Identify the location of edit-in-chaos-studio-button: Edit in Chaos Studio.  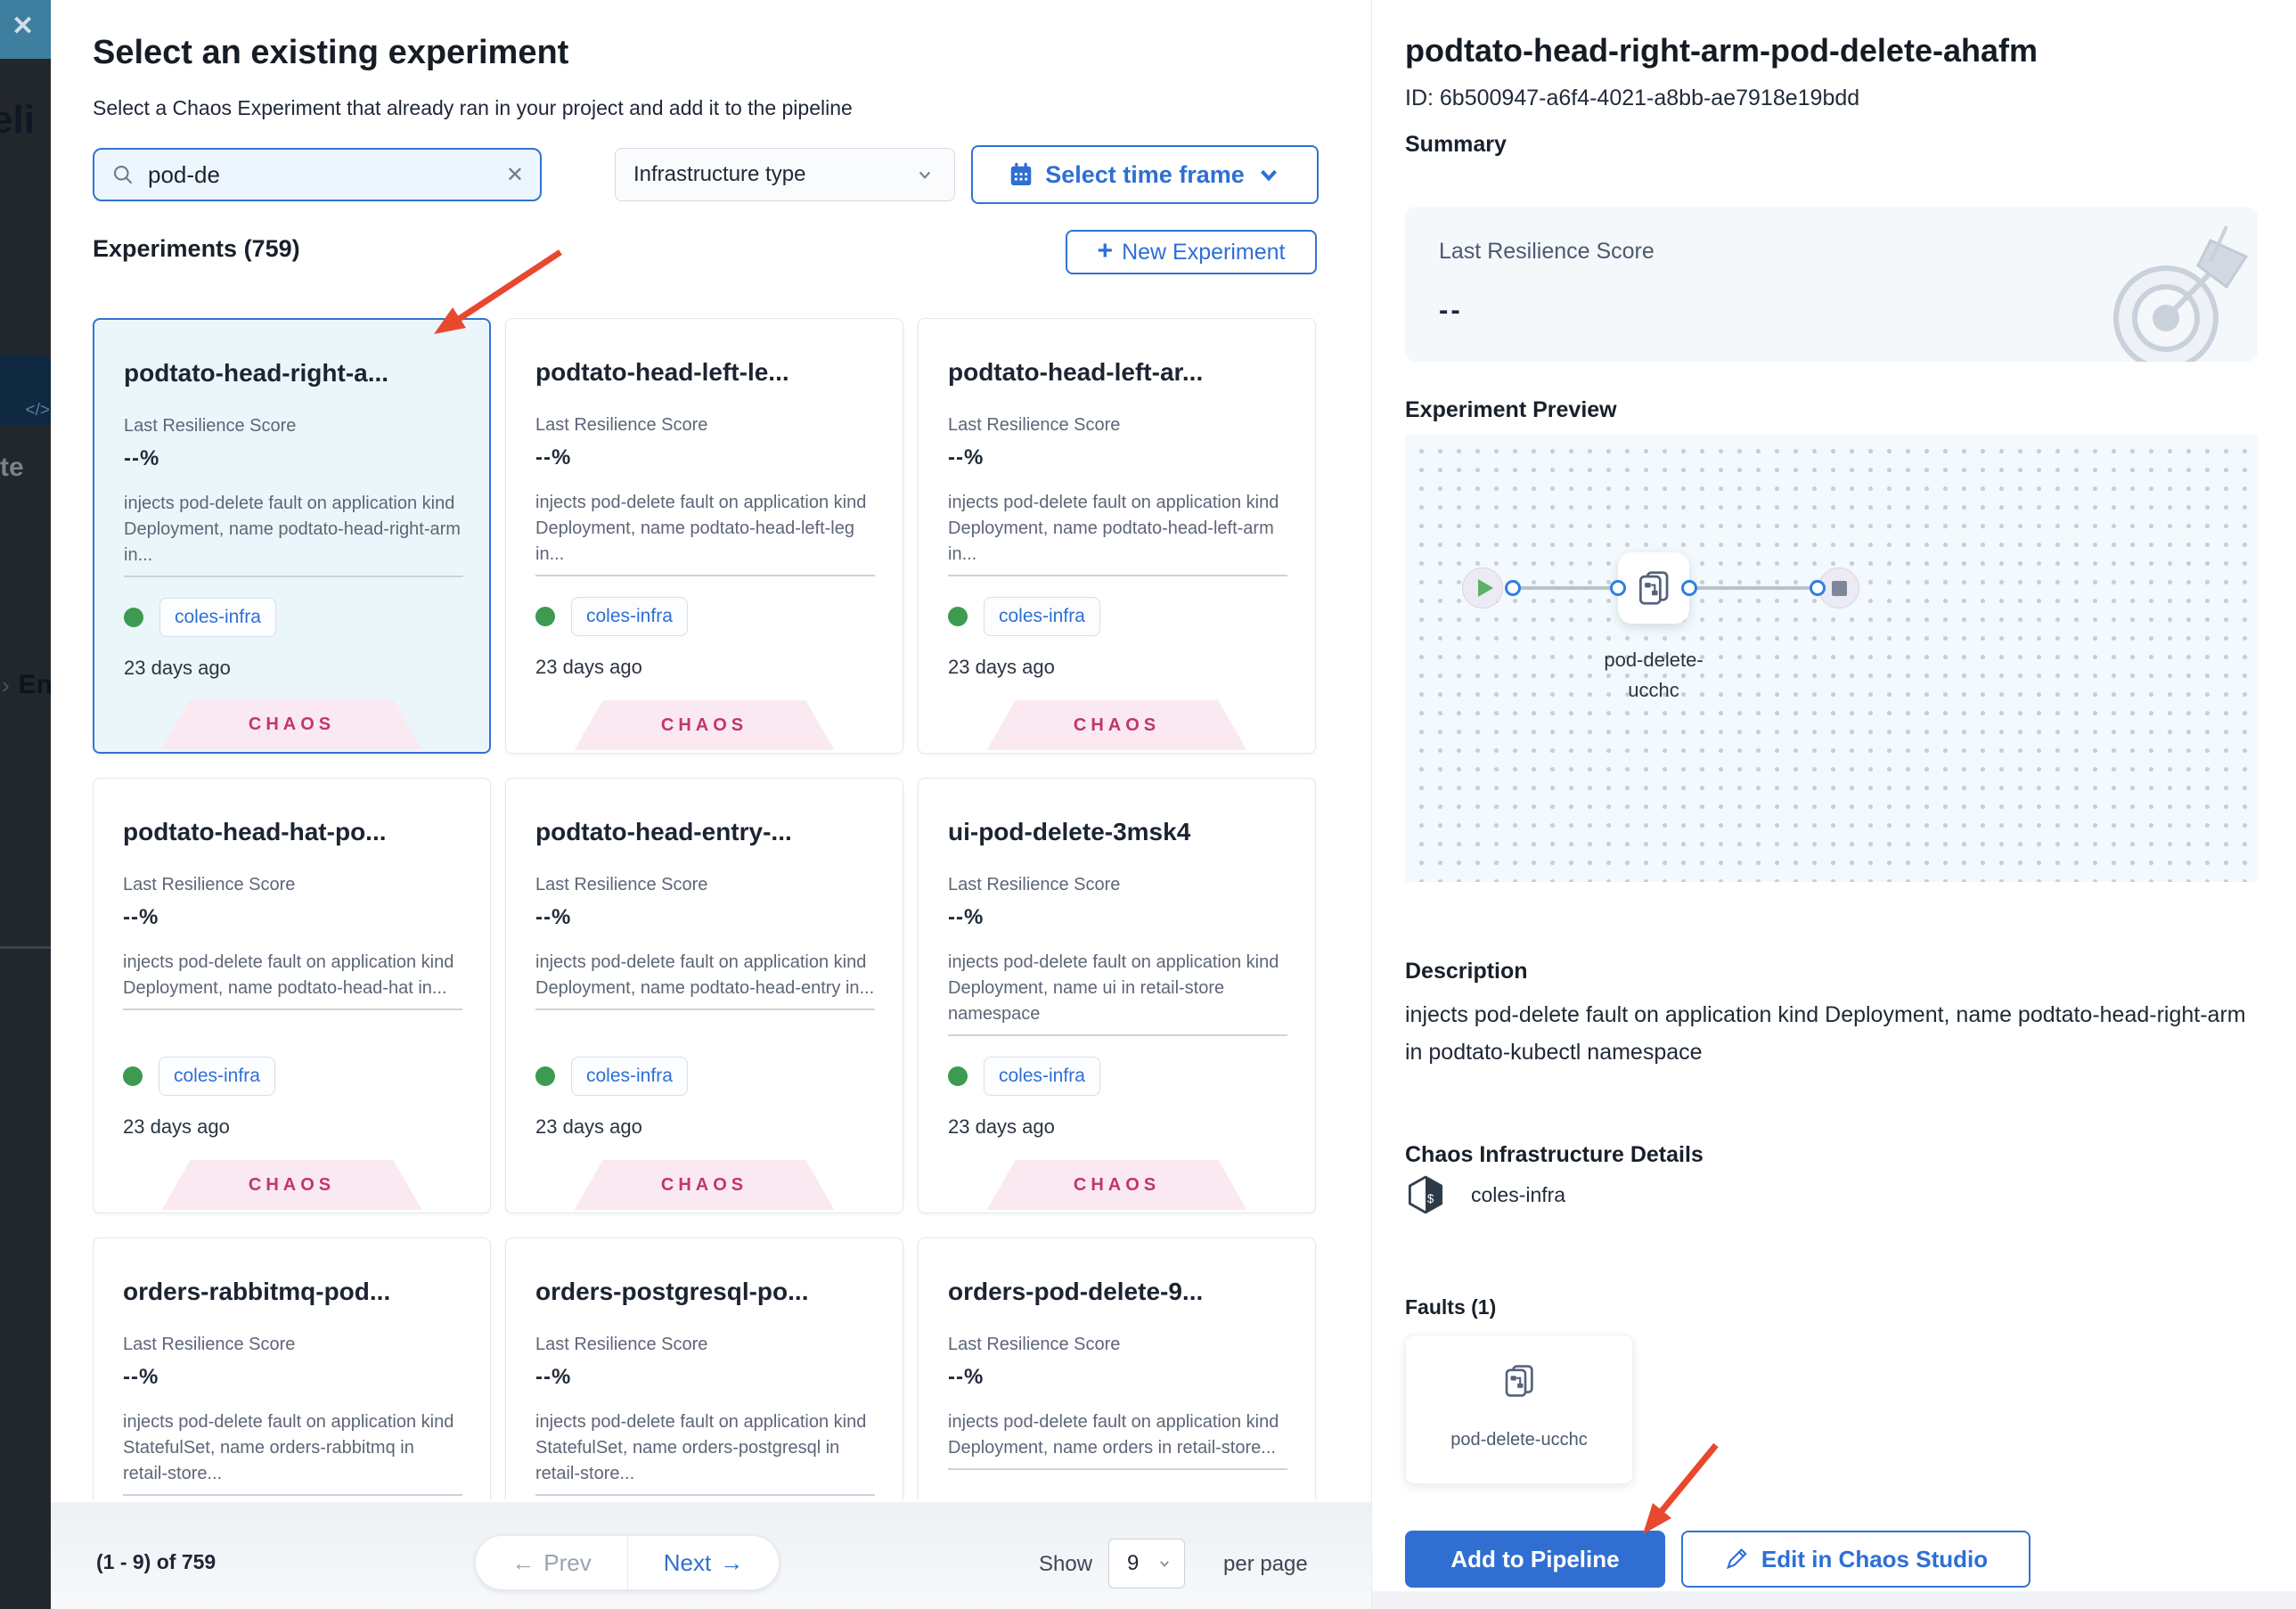
(1855, 1559).